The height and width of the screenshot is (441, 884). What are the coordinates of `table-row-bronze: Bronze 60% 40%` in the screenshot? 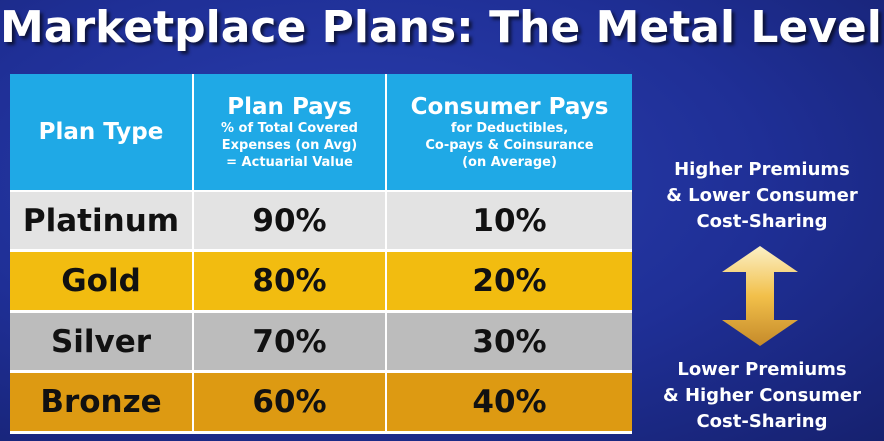 It's located at (321, 402).